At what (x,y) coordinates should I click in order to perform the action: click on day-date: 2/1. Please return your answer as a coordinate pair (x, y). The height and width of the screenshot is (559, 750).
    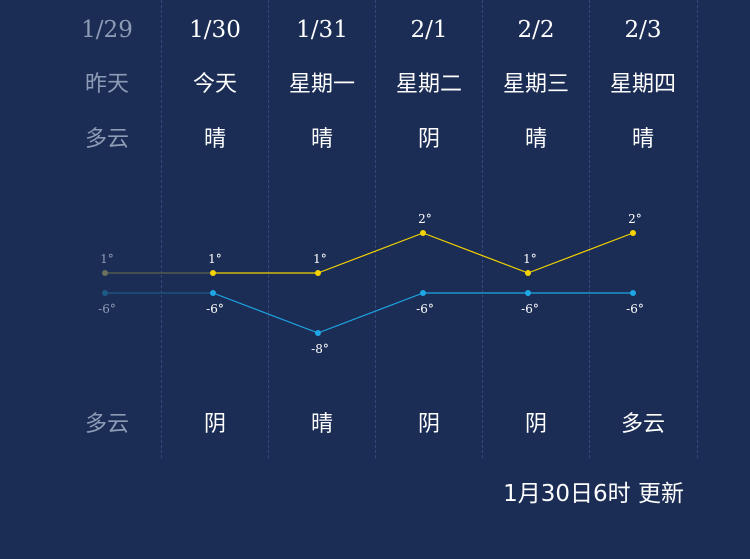
    Looking at the image, I should click on (429, 30).